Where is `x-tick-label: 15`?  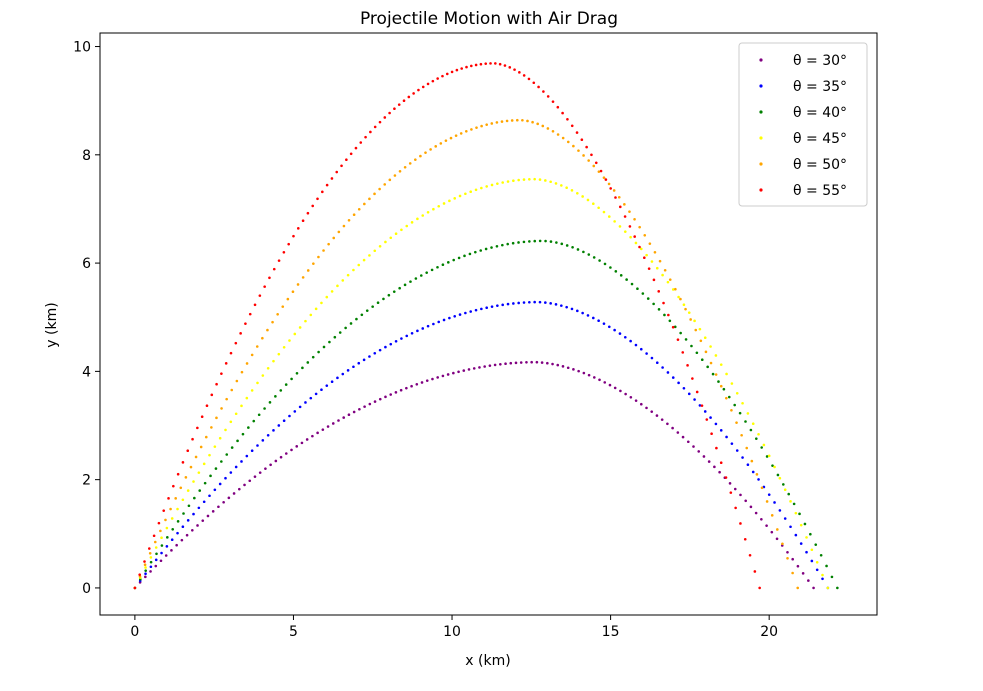 x-tick-label: 15 is located at coordinates (611, 632).